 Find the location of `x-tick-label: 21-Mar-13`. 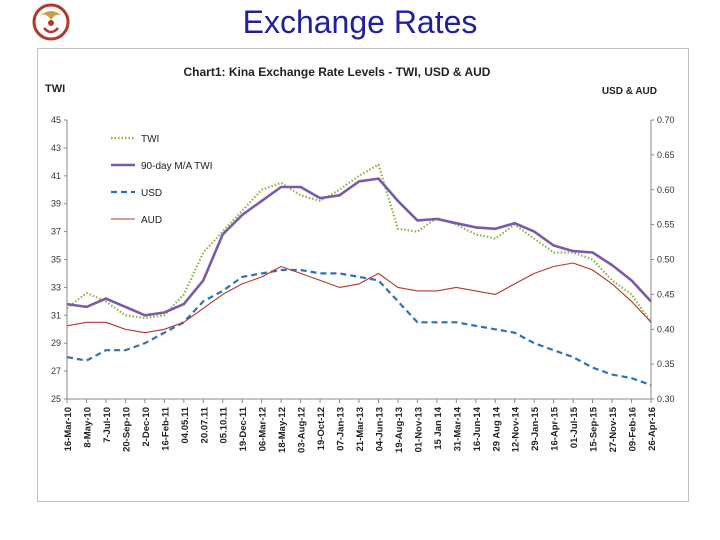

x-tick-label: 21-Mar-13 is located at coordinates (360, 429).